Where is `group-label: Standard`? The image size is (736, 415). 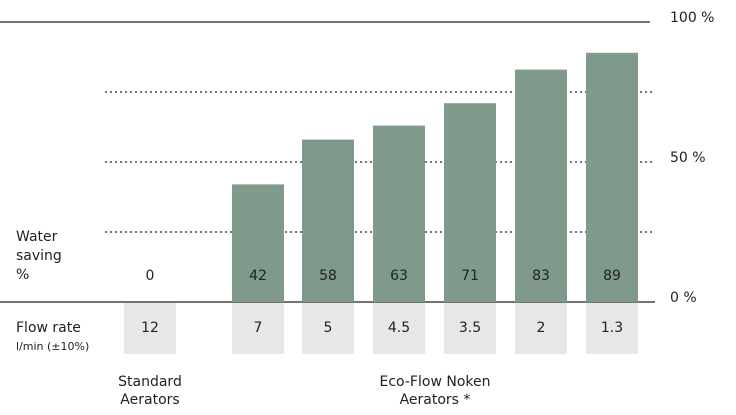
group-label: Standard is located at coordinates (150, 382).